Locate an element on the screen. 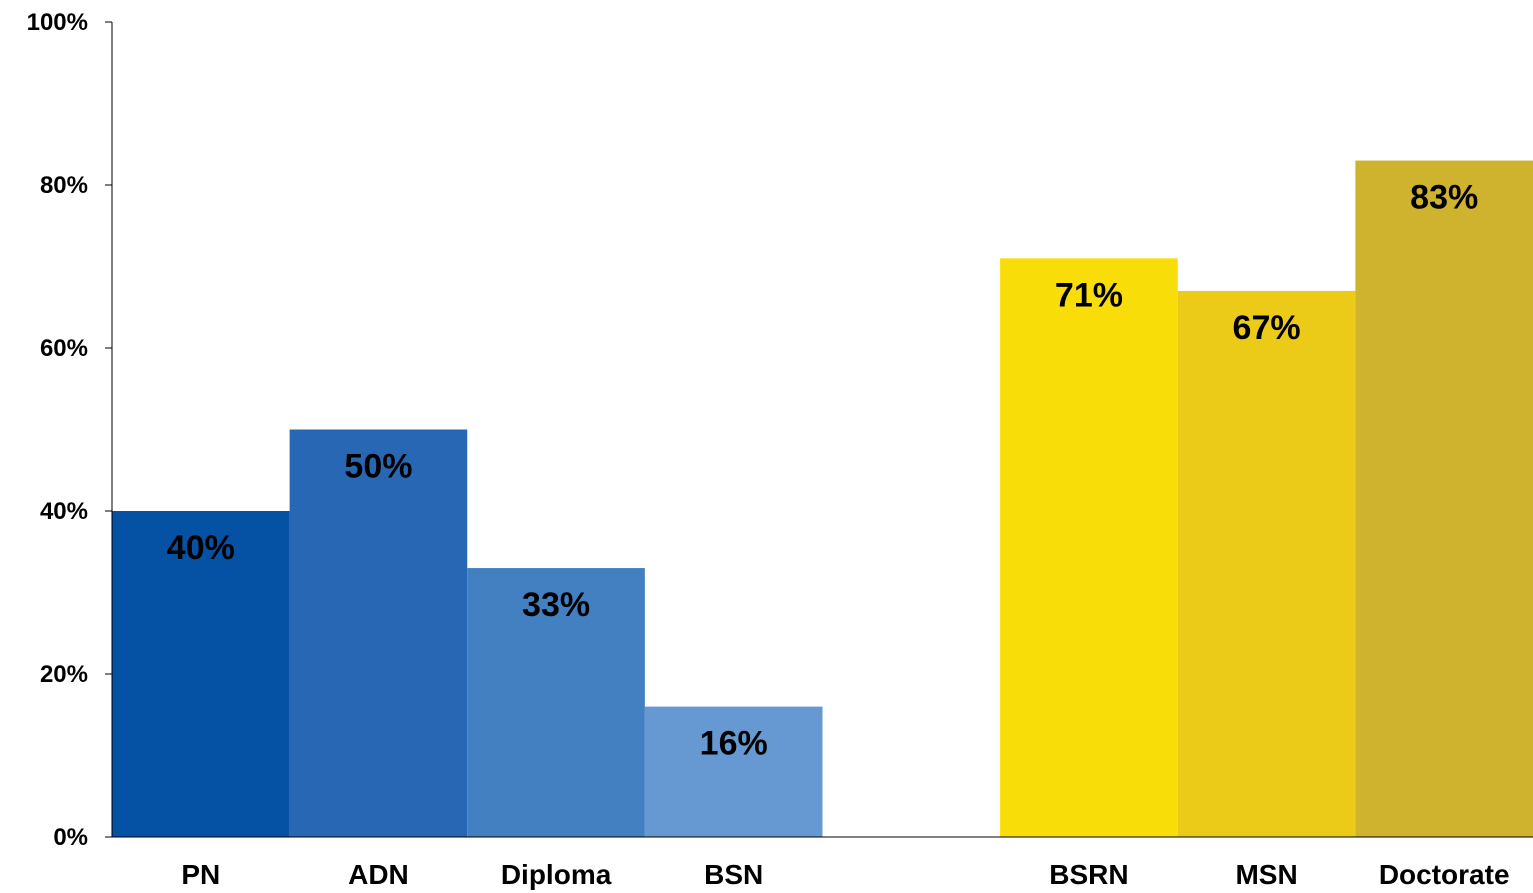 Image resolution: width=1533 pixels, height=893 pixels. data-label-bsrn: 71% is located at coordinates (1089, 295).